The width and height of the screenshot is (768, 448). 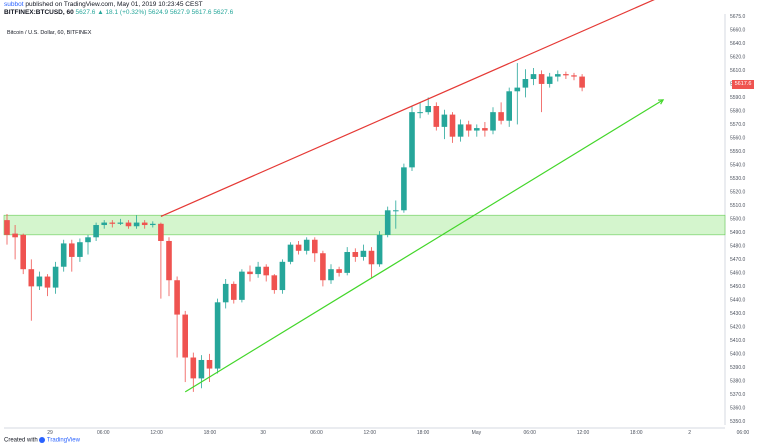 What do you see at coordinates (50, 433) in the screenshot?
I see `time-axis-label: 29` at bounding box center [50, 433].